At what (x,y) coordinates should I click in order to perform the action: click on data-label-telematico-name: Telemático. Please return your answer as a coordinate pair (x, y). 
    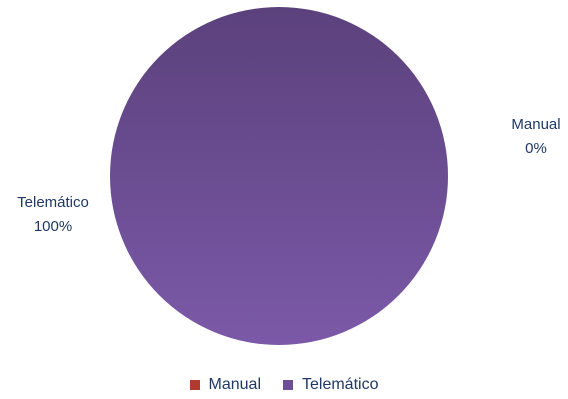
    Looking at the image, I should click on (53, 202).